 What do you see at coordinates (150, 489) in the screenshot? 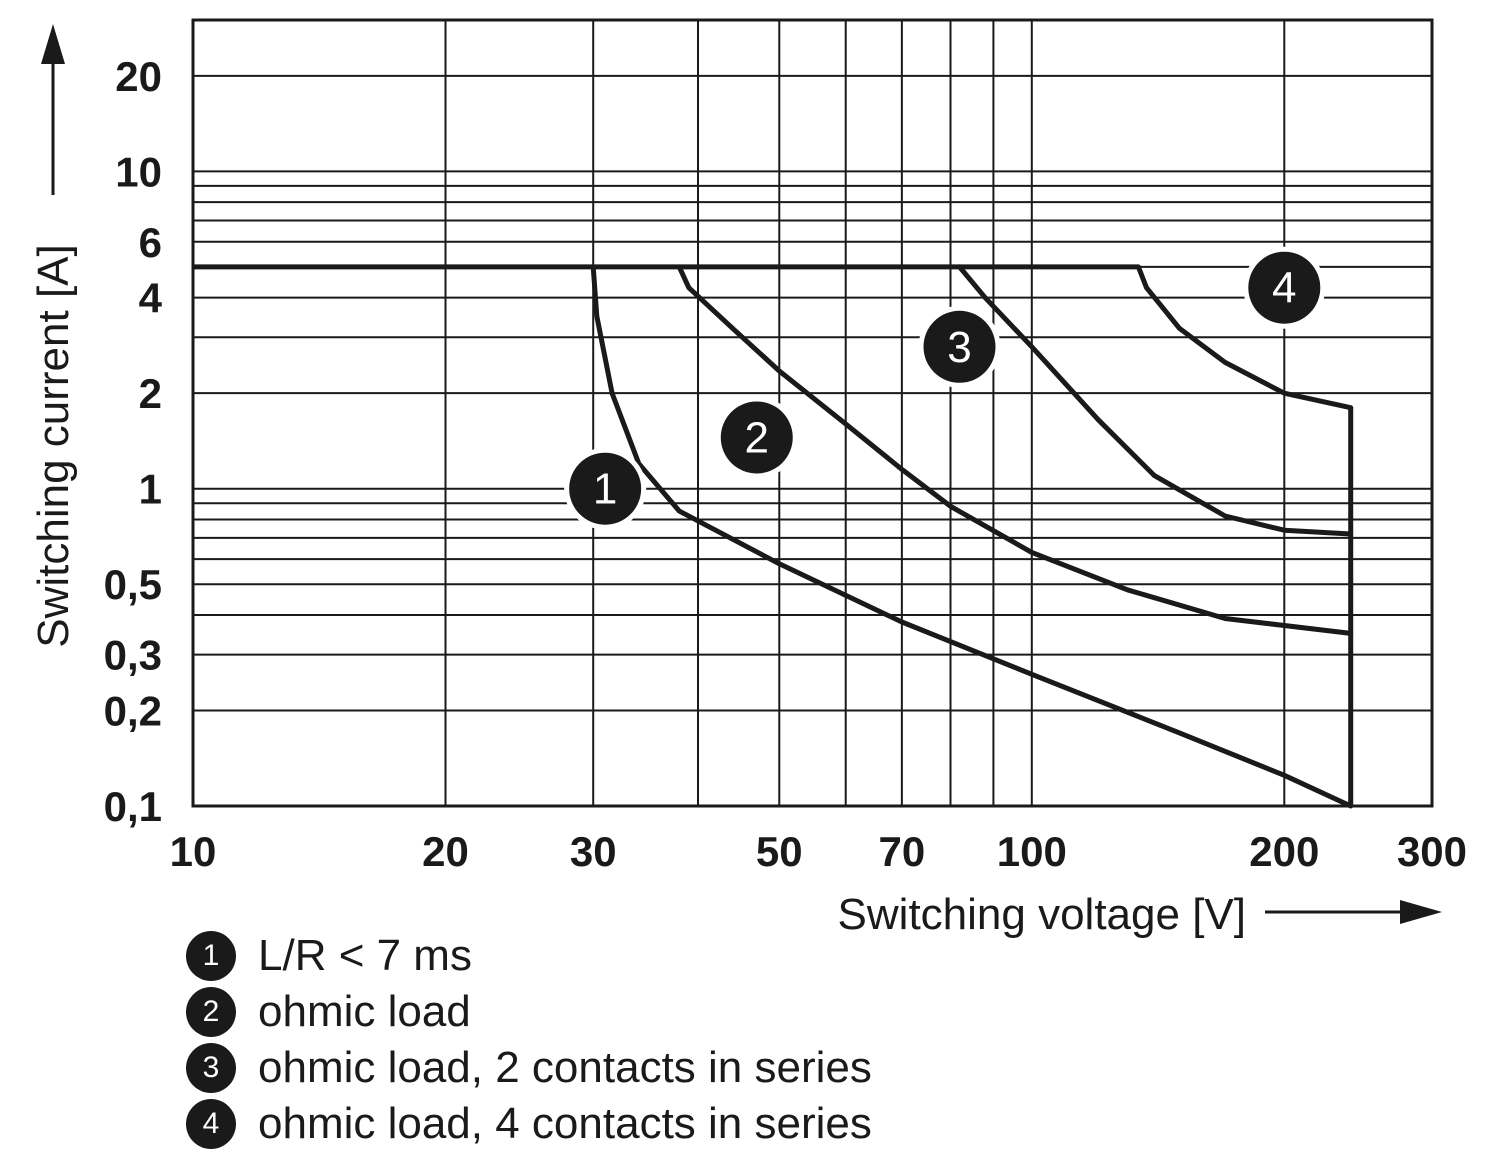
I see `y-tick-label: 1` at bounding box center [150, 489].